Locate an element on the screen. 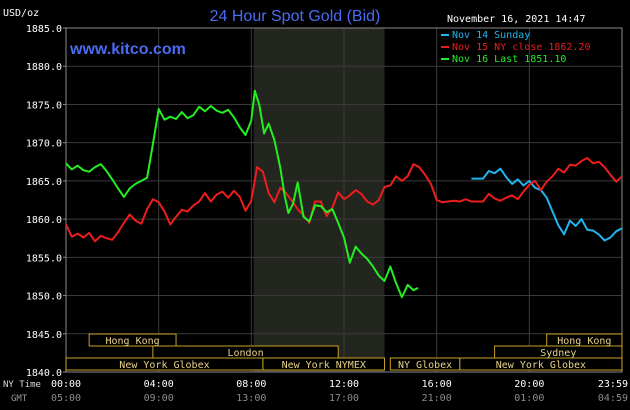 Image resolution: width=630 pixels, height=410 pixels. legend-entry-nov14: Nov 14 Sunday is located at coordinates (491, 35).